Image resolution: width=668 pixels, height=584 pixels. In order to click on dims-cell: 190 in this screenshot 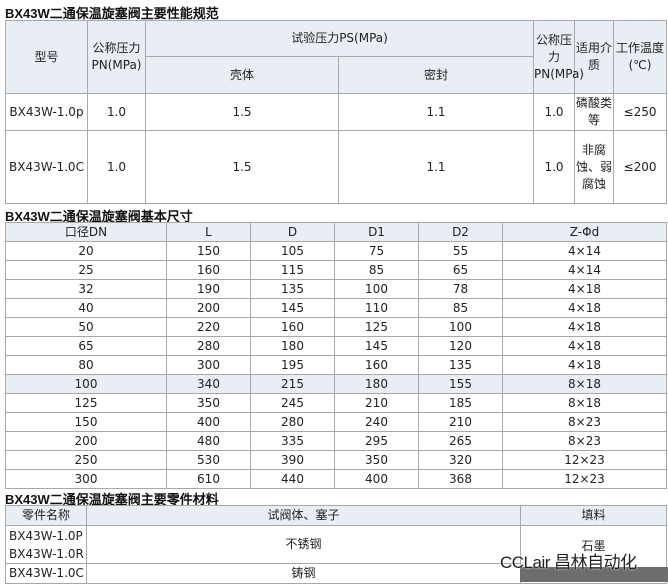, I will do `click(208, 289)`.